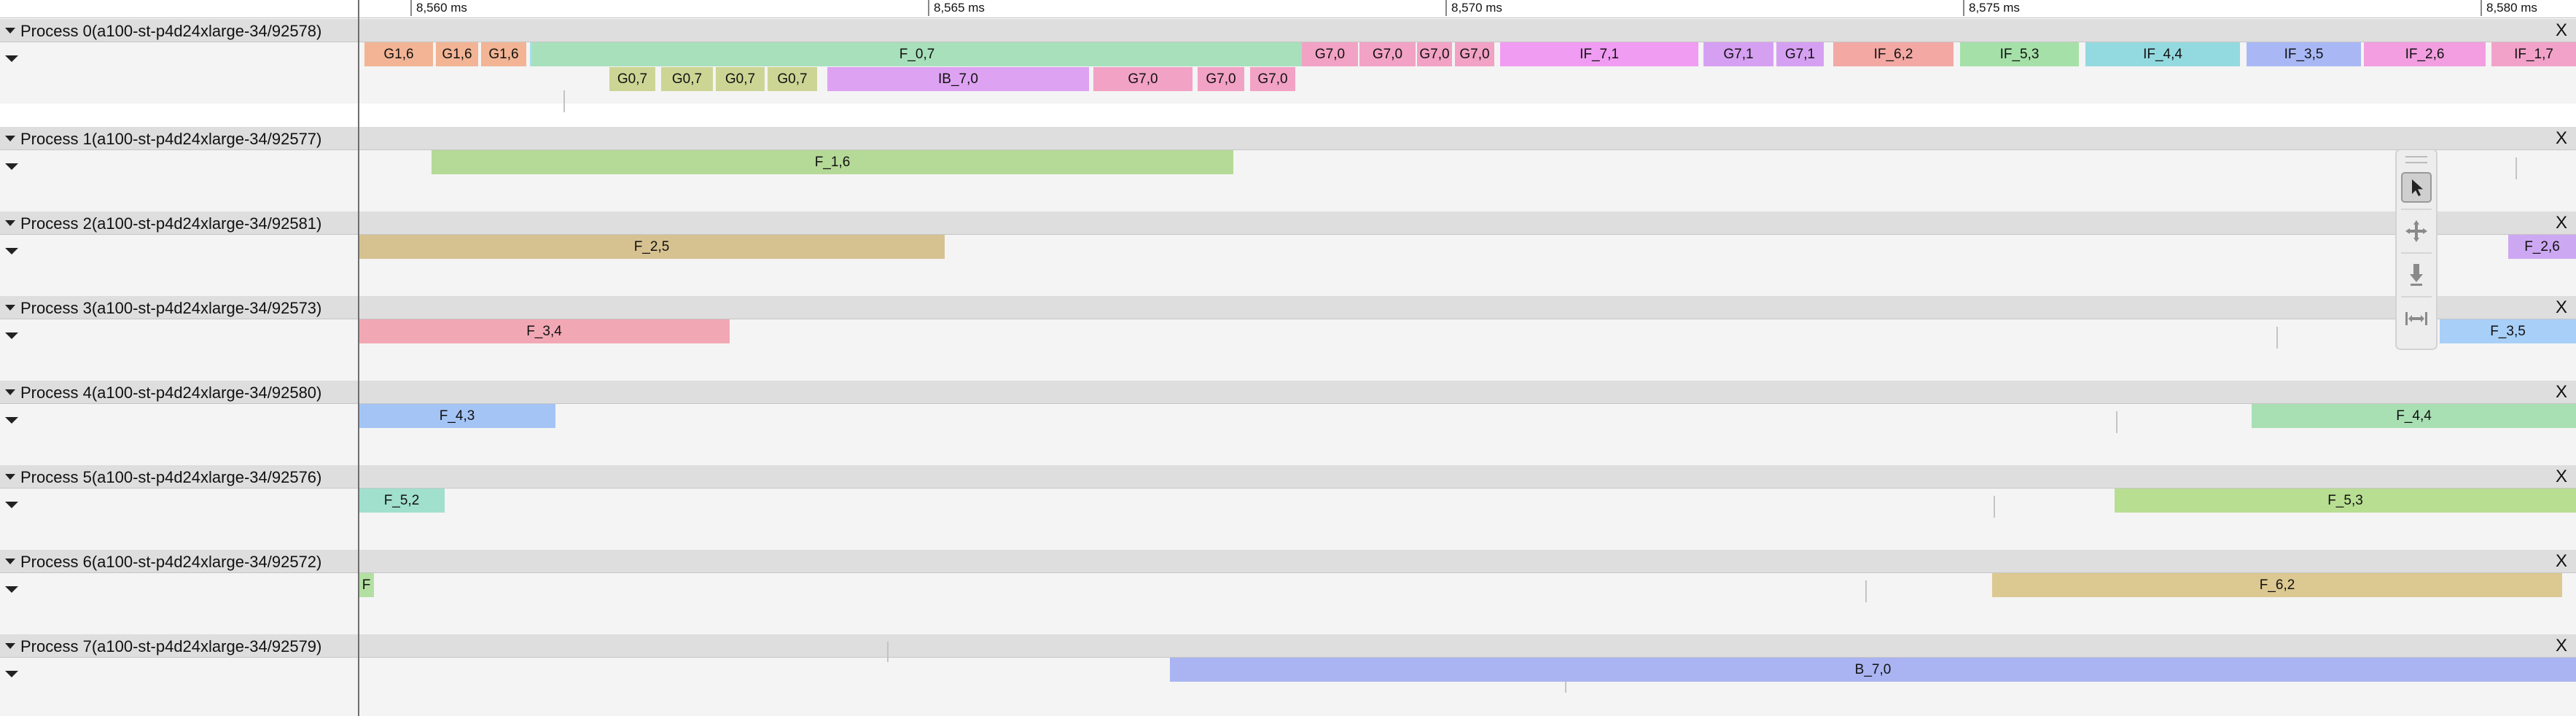 Image resolution: width=2576 pixels, height=716 pixels. What do you see at coordinates (366, 585) in the screenshot?
I see `trace-slice: F` at bounding box center [366, 585].